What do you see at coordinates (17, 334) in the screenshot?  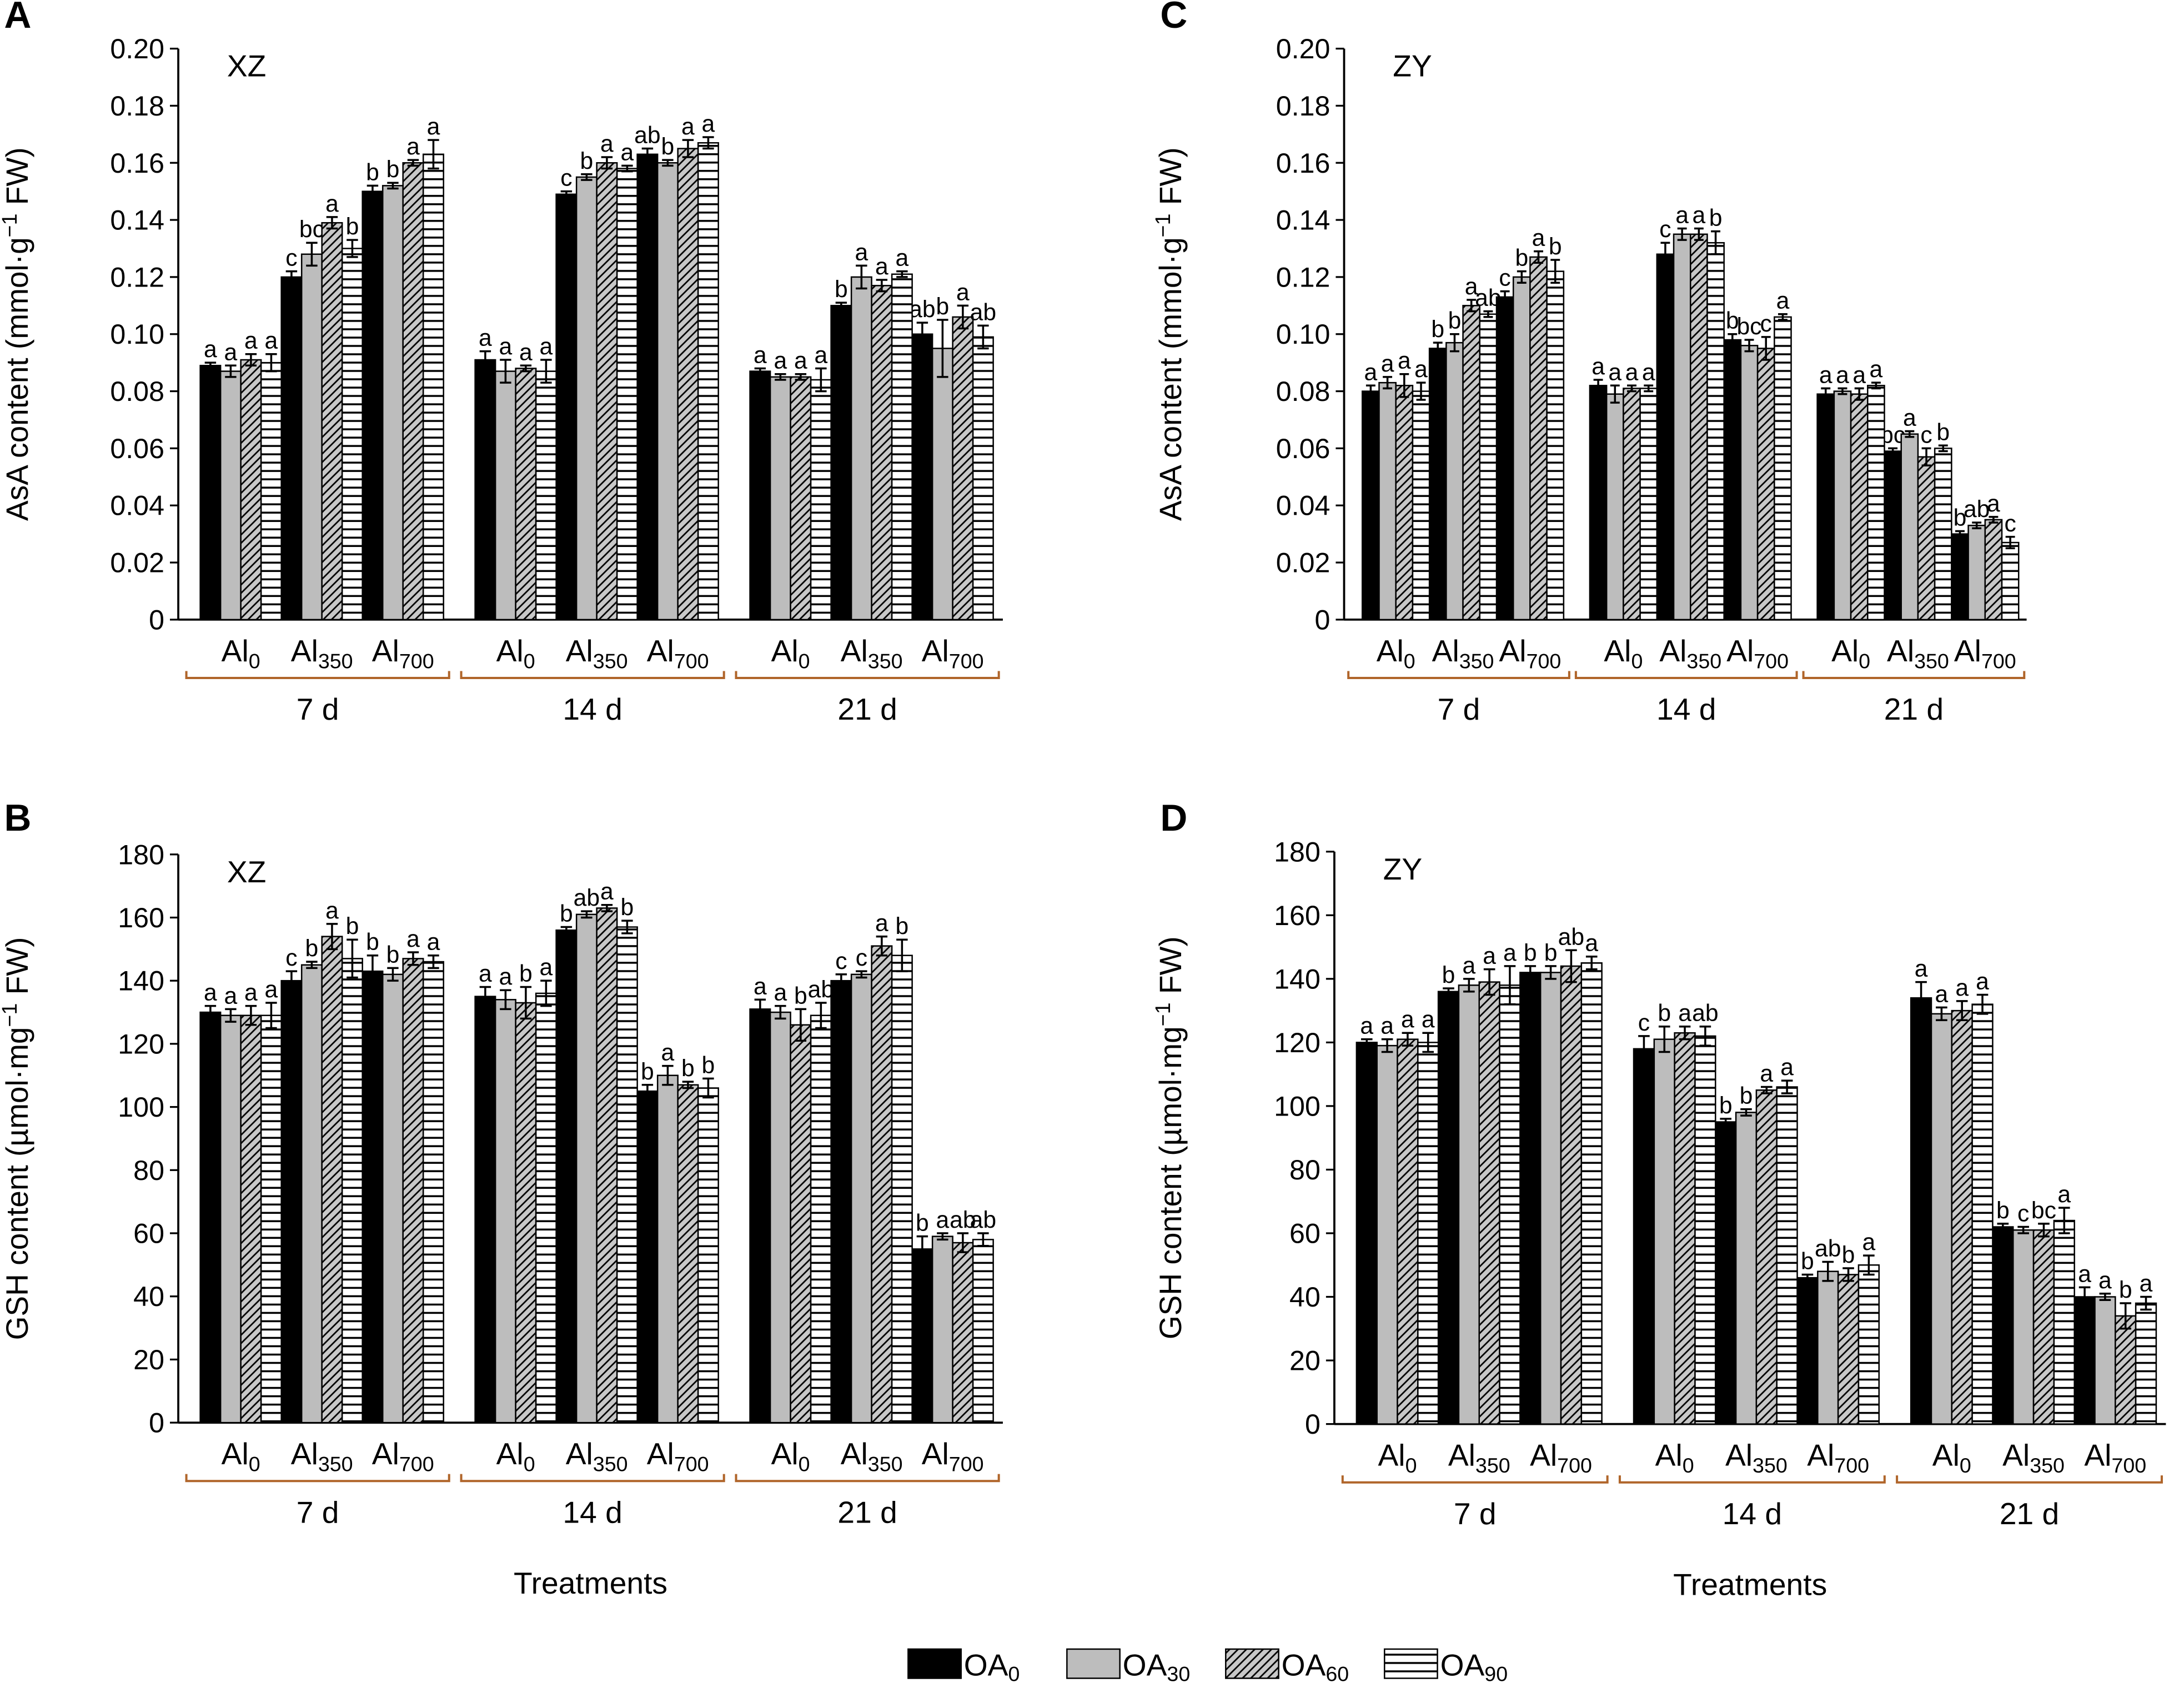 I see `y-axis-label: AsA content (mmol·g−1 FW)` at bounding box center [17, 334].